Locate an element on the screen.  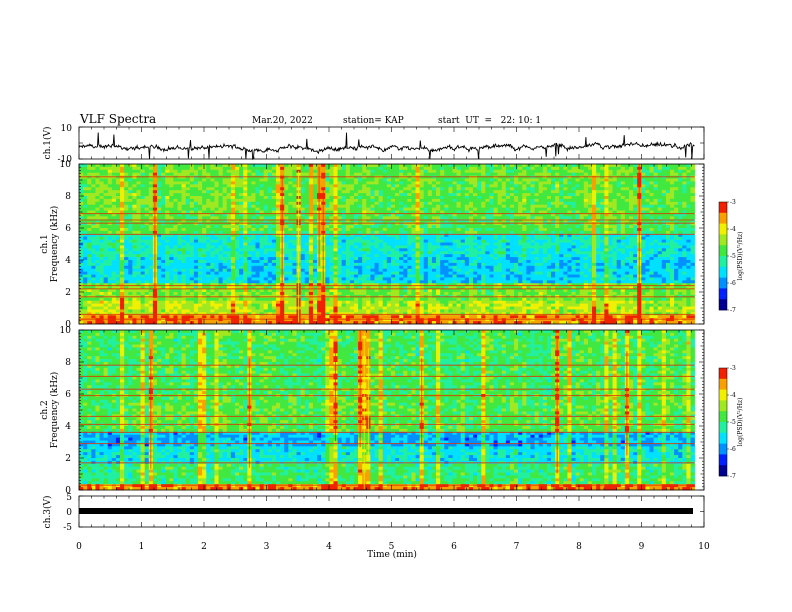
ch1-waveform-line is located at coordinates (386, 146).